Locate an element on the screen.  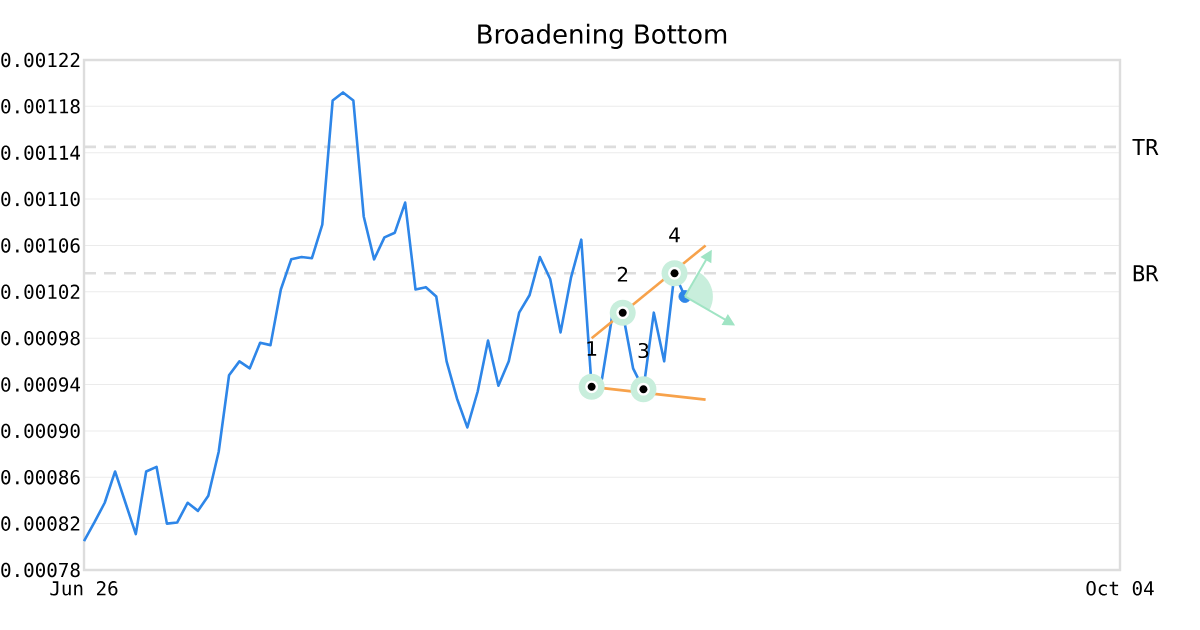
y-tick-label: 0.00090 is located at coordinates (40, 431).